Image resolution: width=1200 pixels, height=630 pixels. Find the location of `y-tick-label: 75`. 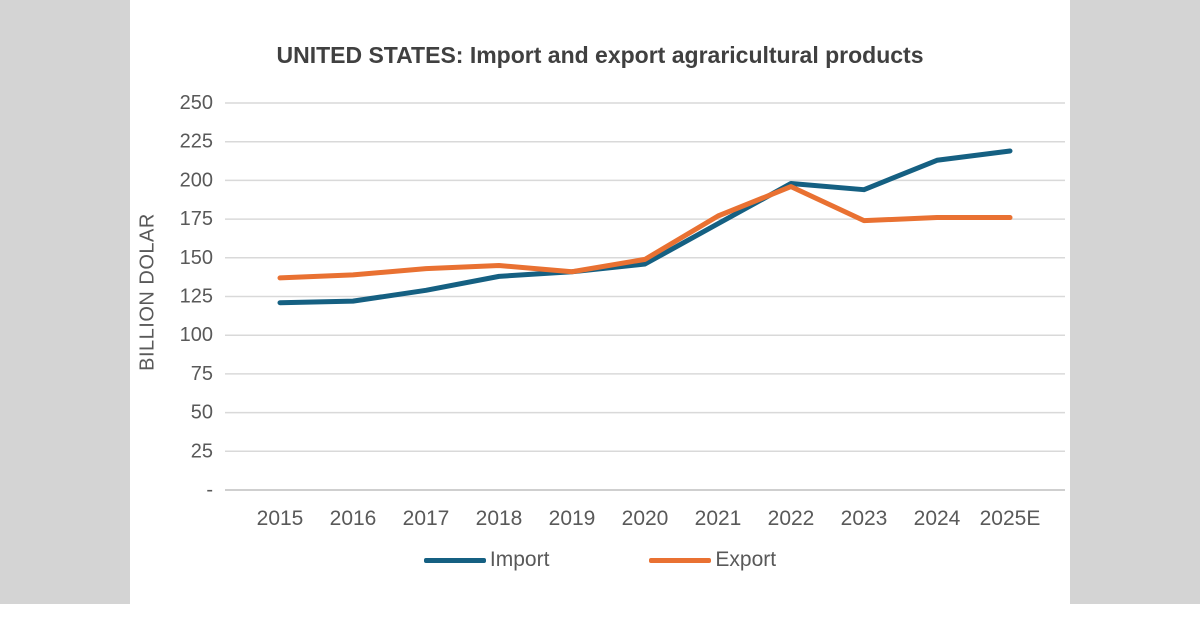

y-tick-label: 75 is located at coordinates (202, 374).